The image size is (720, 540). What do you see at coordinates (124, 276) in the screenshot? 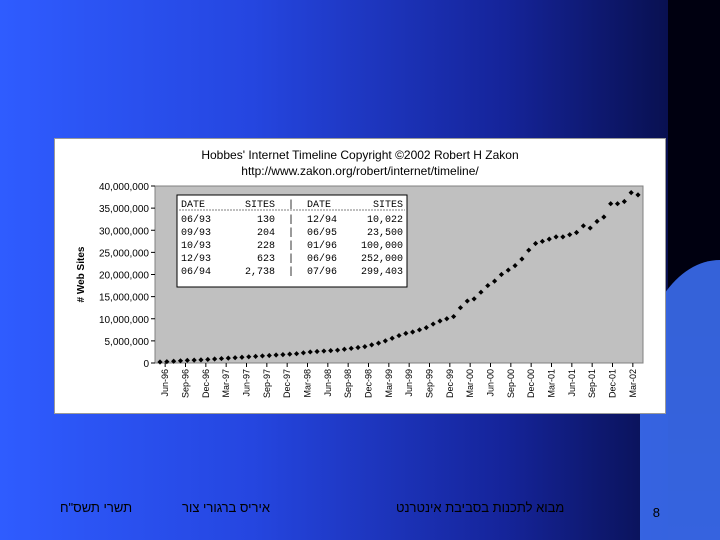
I see `y-tick-label: 20,000,000` at bounding box center [124, 276].